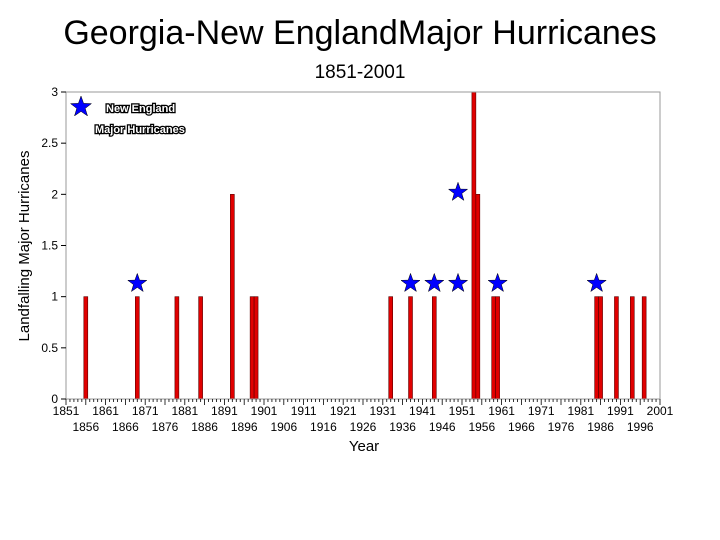  I want to click on bar-1997, so click(644, 348).